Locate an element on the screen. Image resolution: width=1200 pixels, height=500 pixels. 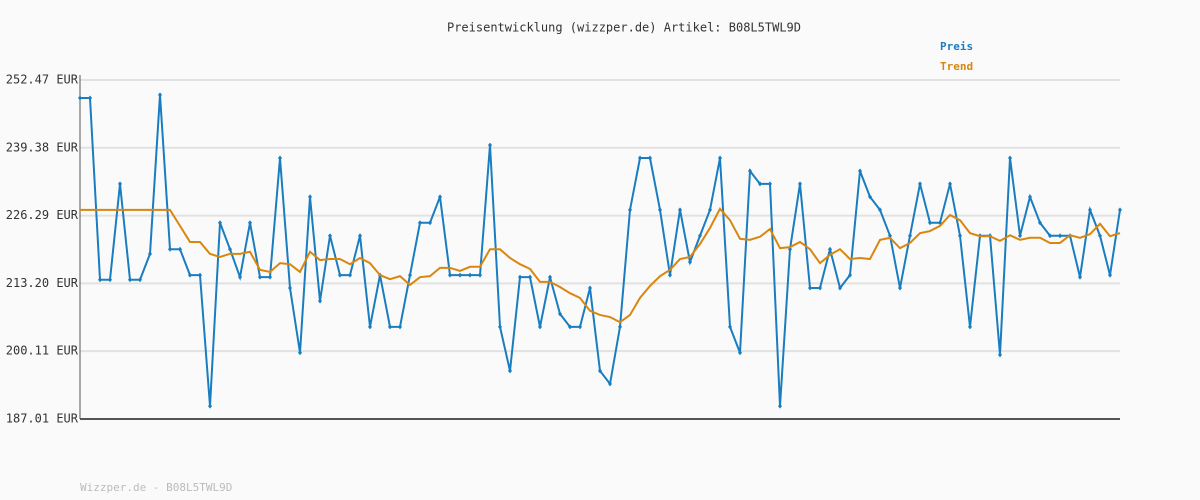
footer: Wizzper.de - B08L5TWL9D is located at coordinates (156, 487).